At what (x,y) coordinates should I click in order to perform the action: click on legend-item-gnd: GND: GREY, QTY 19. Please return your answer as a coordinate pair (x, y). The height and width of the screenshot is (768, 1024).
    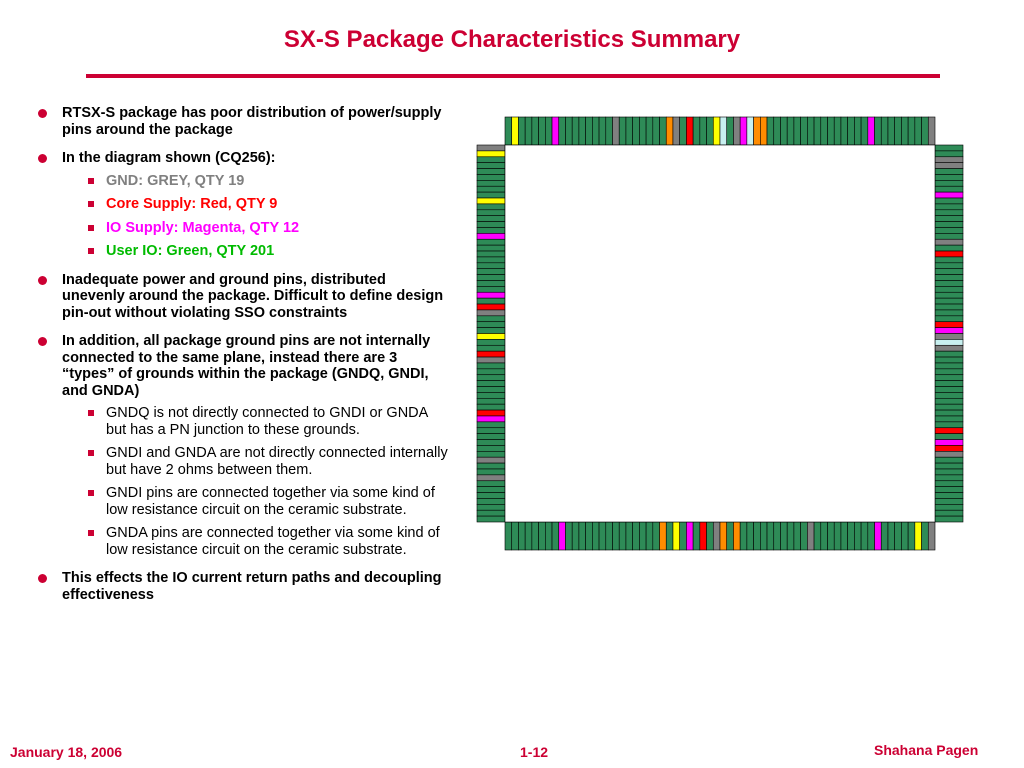
    Looking at the image, I should click on (256, 181).